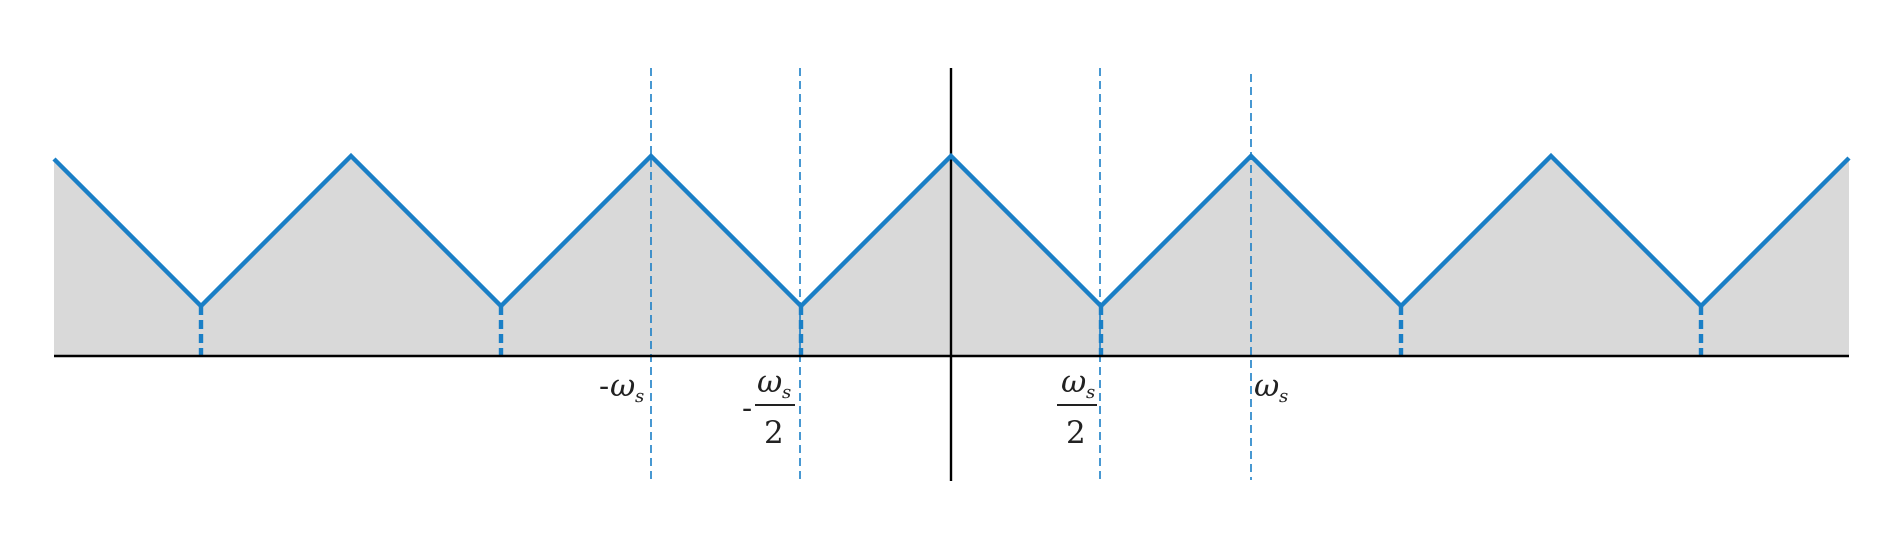 The image size is (1902, 541). What do you see at coordinates (1077, 407) in the screenshot?
I see `tick-label-half-ws: ω s 2` at bounding box center [1077, 407].